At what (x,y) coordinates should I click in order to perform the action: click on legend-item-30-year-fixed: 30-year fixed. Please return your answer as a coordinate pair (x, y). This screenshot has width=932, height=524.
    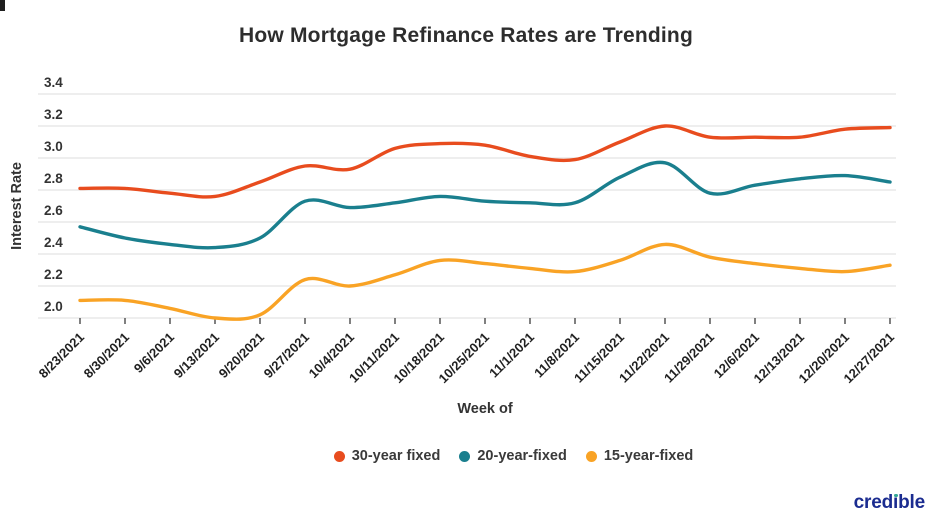
    Looking at the image, I should click on (387, 456).